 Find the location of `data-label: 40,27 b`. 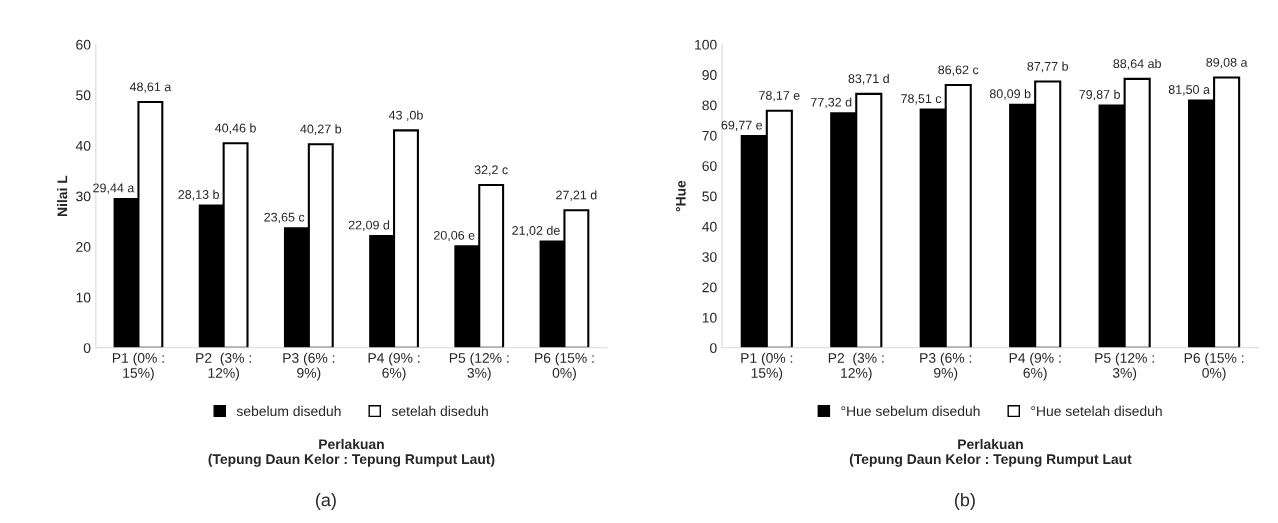

data-label: 40,27 b is located at coordinates (321, 129).